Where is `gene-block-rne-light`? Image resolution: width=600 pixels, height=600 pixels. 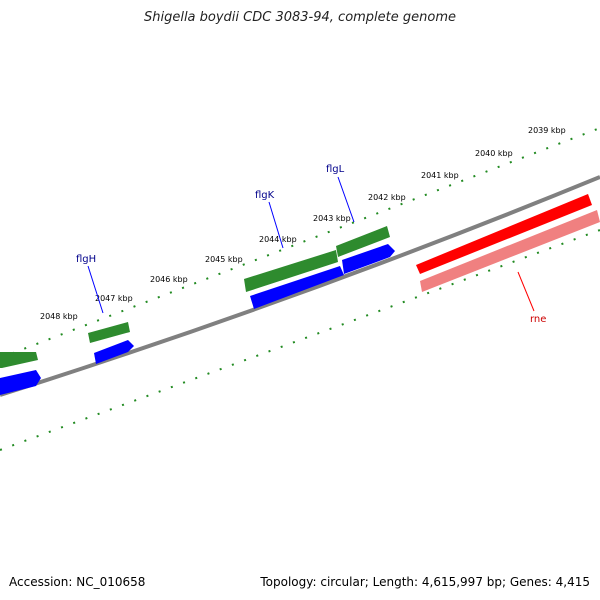 gene-block-rne-light is located at coordinates (510, 251).